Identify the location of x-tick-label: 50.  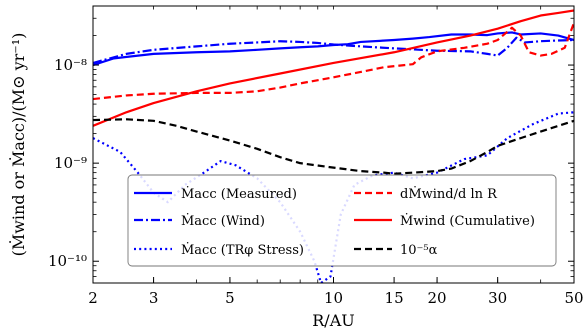
(573, 298).